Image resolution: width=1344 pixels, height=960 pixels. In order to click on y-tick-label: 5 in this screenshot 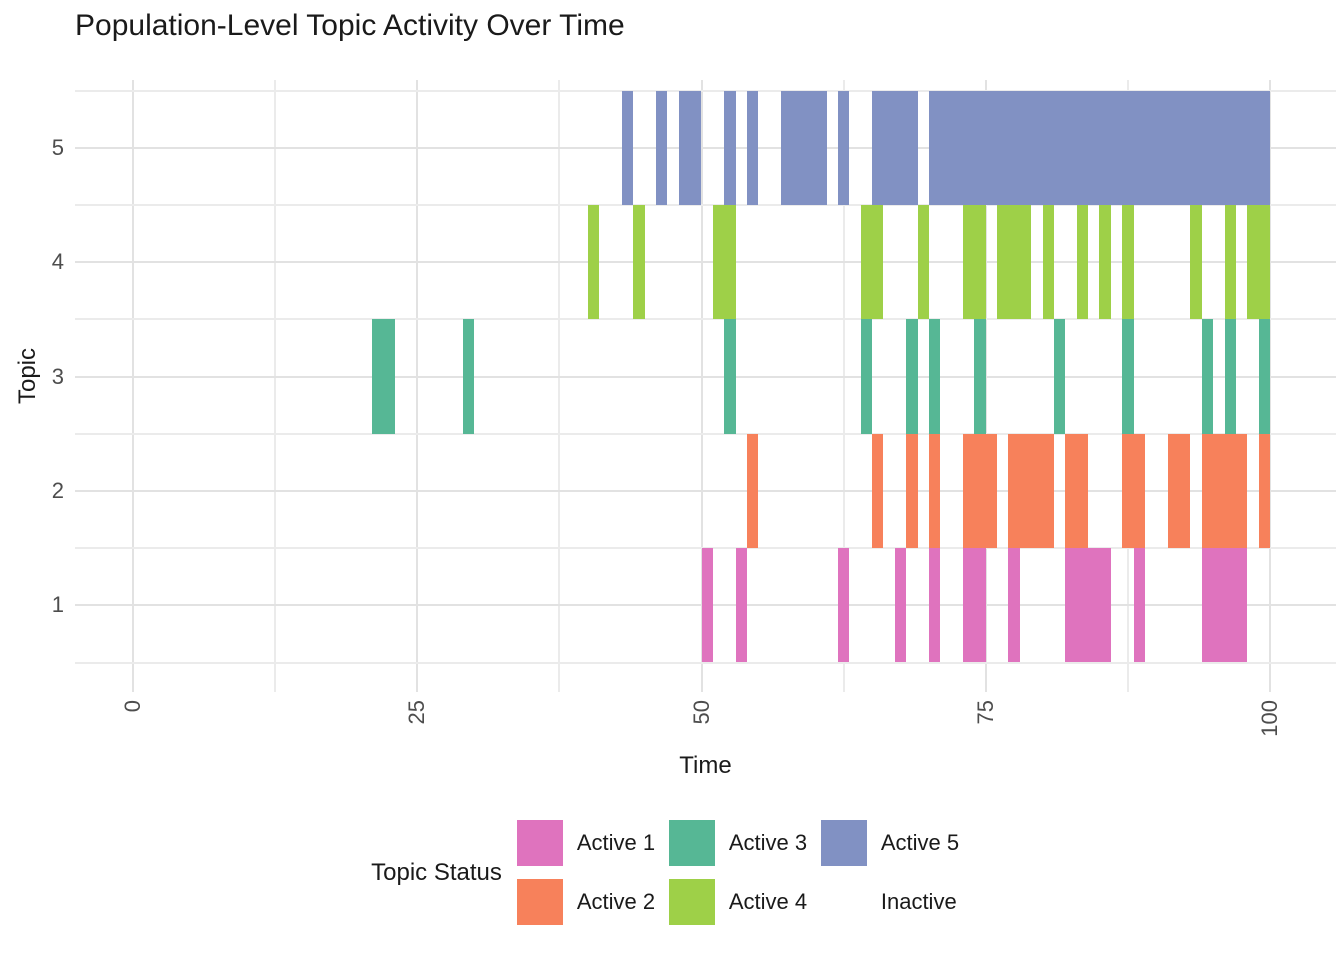, I will do `click(57, 147)`.